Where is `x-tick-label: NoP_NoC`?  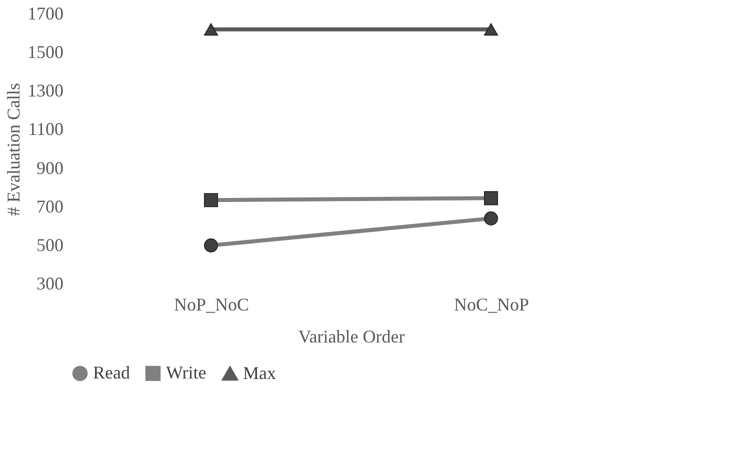
x-tick-label: NoP_NoC is located at coordinates (212, 304).